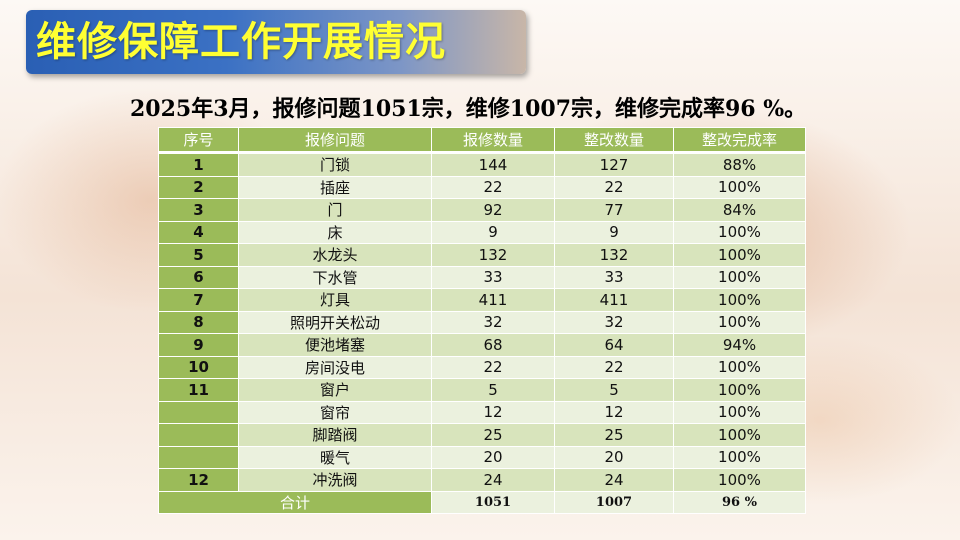 The height and width of the screenshot is (540, 960). I want to click on row-item: 脚踏阀, so click(335, 435).